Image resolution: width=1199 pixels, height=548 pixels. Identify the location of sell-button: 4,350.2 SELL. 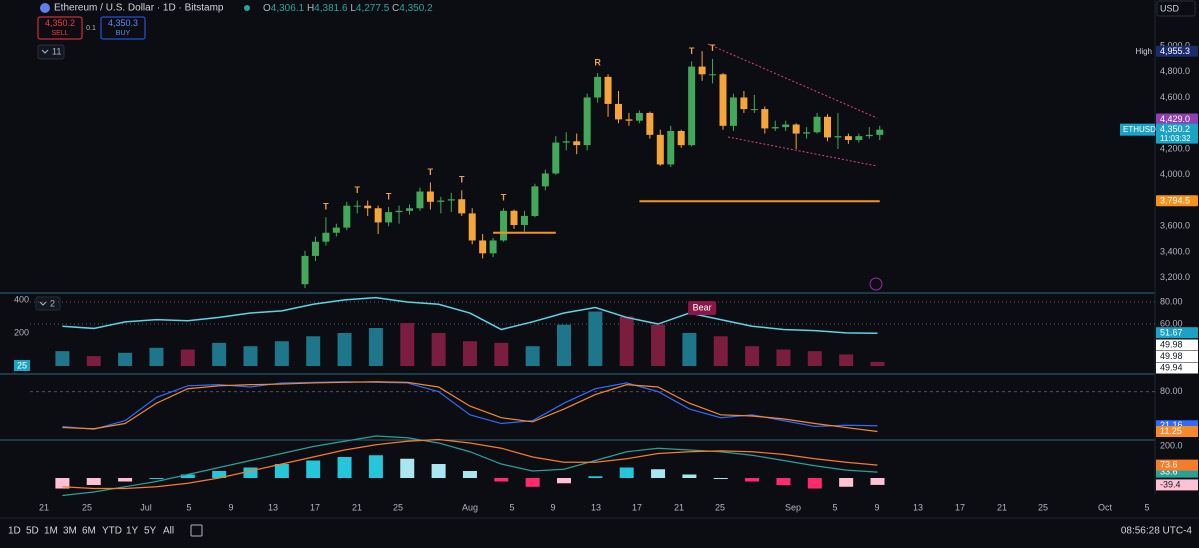
(60, 28).